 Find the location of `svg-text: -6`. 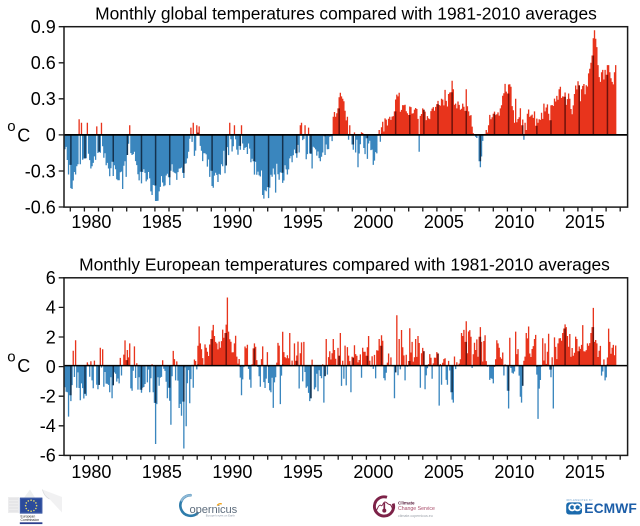

svg-text: -6 is located at coordinates (48, 456).